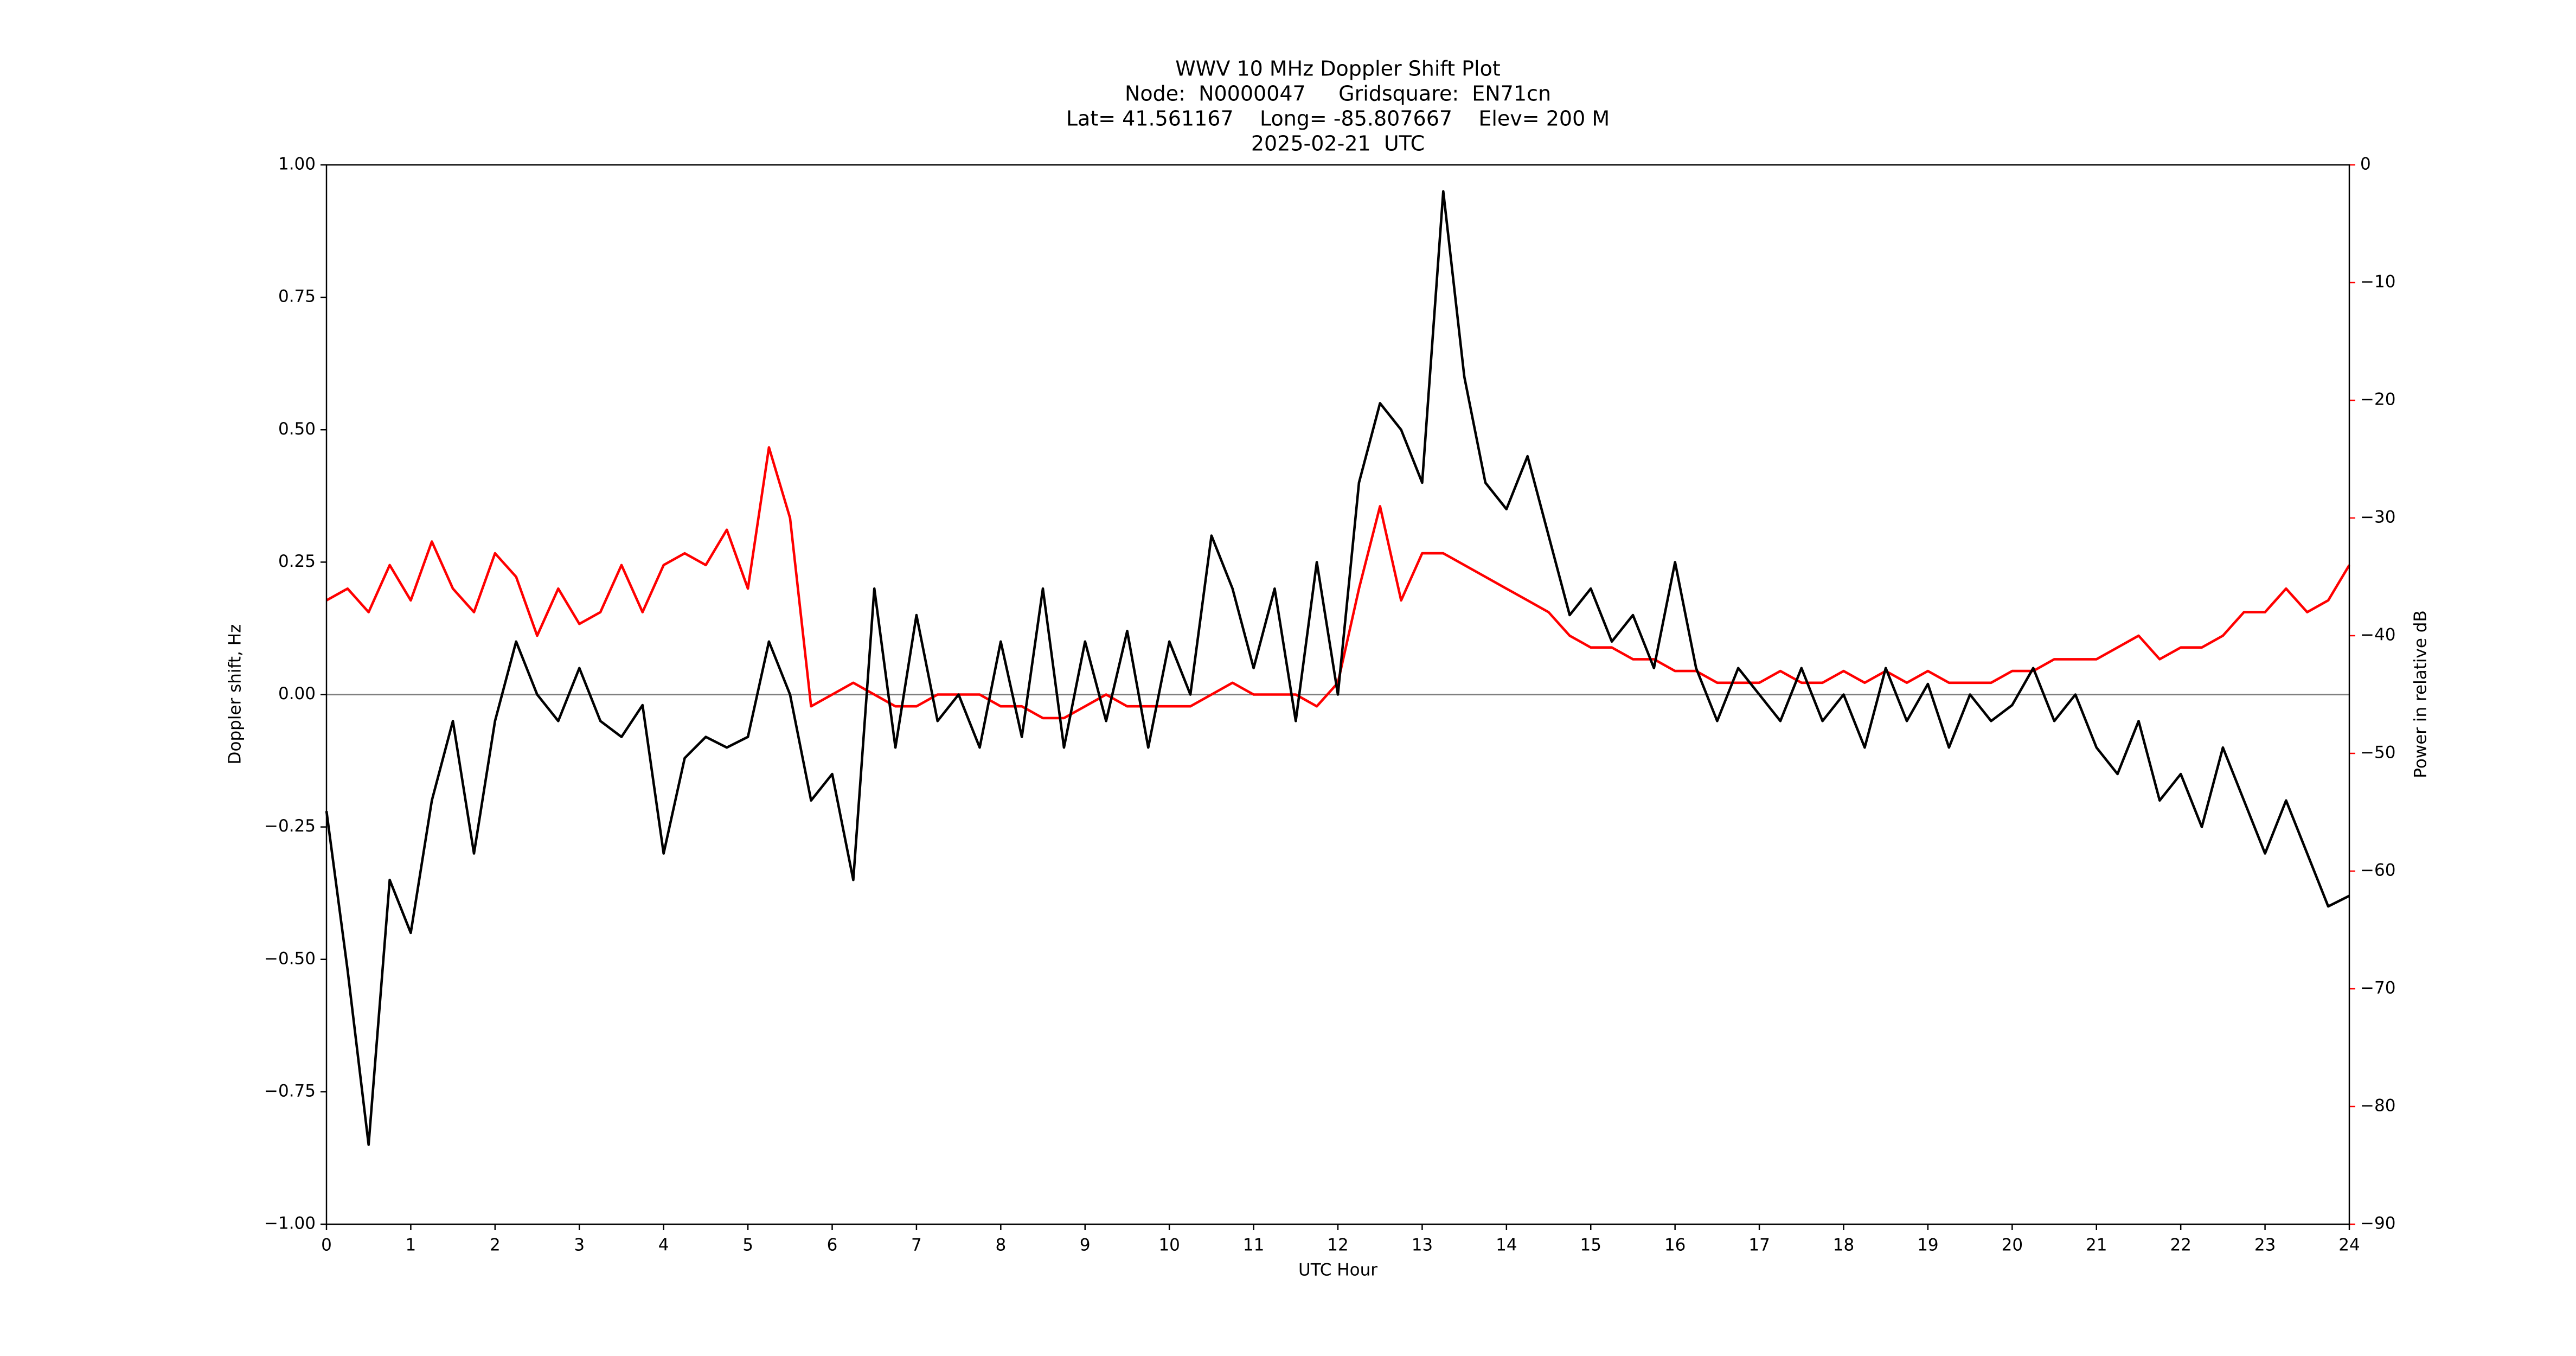 The width and height of the screenshot is (2576, 1356). I want to click on y-tick-label: −0.25, so click(290, 826).